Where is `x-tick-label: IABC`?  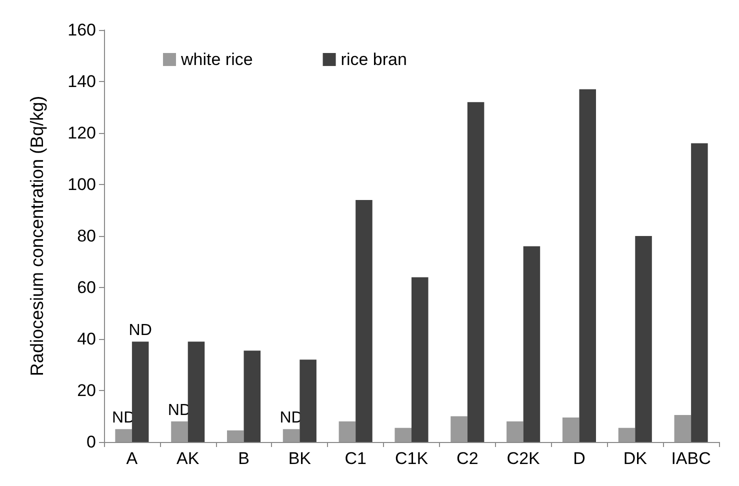 x-tick-label: IABC is located at coordinates (691, 458).